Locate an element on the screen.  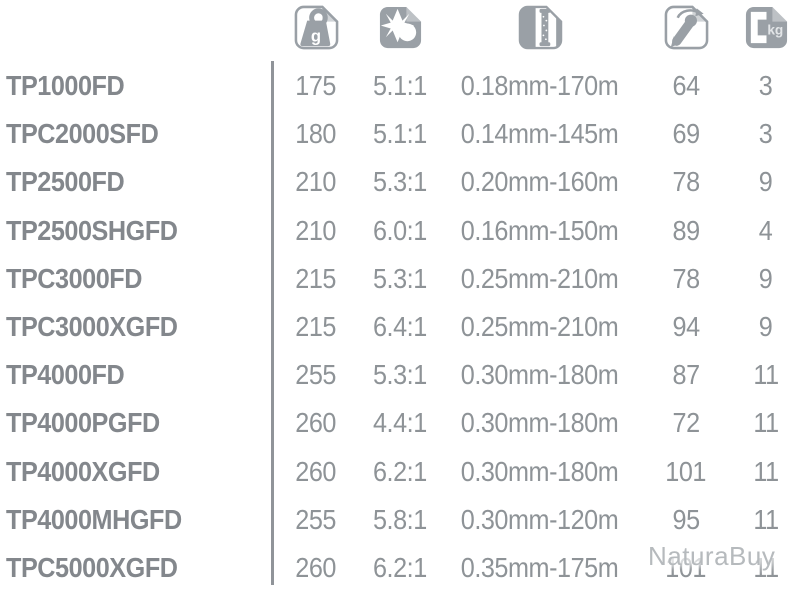
model-name-text: TPC3000XGFD is located at coordinates (92, 327).